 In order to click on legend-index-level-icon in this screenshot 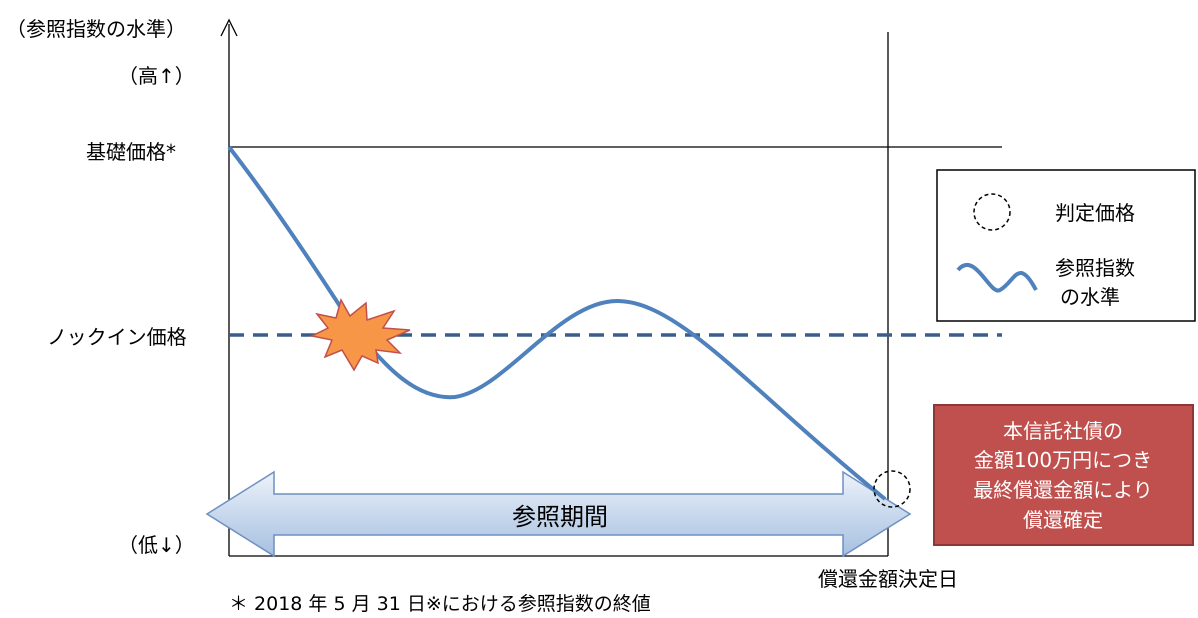, I will do `click(997, 278)`.